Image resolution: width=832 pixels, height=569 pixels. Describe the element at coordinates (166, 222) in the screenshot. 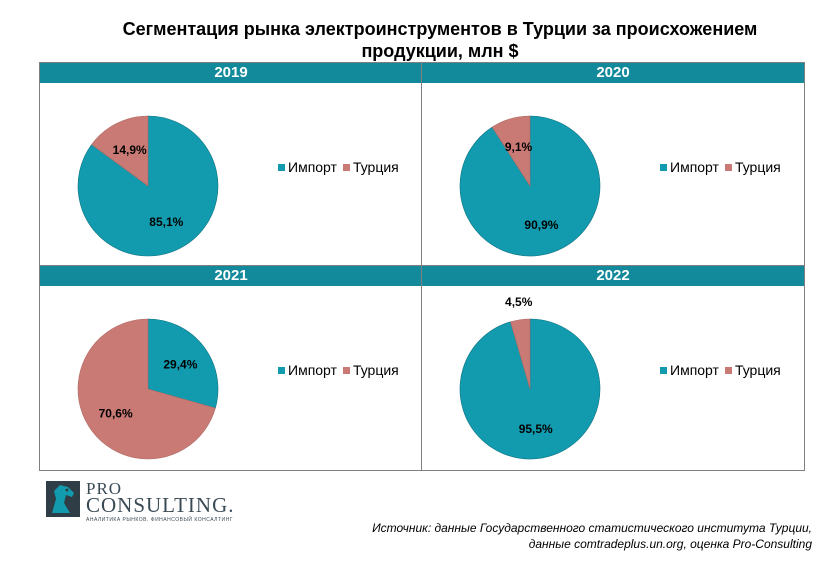

I see `data-label: 85,1%` at that location.